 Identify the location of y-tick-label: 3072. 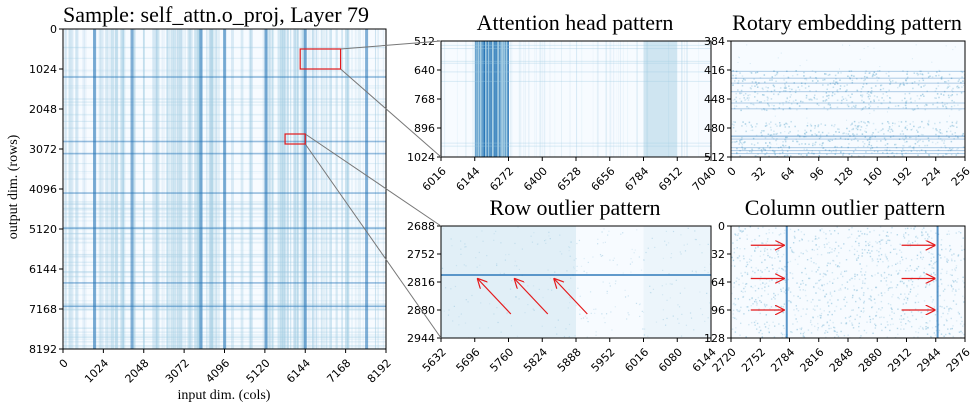
(43, 149).